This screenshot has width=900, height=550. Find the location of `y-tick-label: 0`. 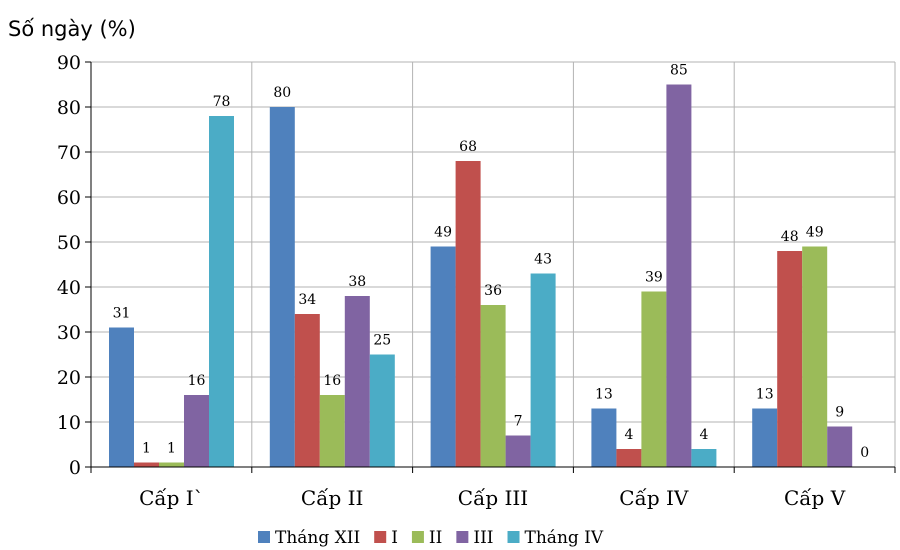

y-tick-label: 0 is located at coordinates (75, 468).